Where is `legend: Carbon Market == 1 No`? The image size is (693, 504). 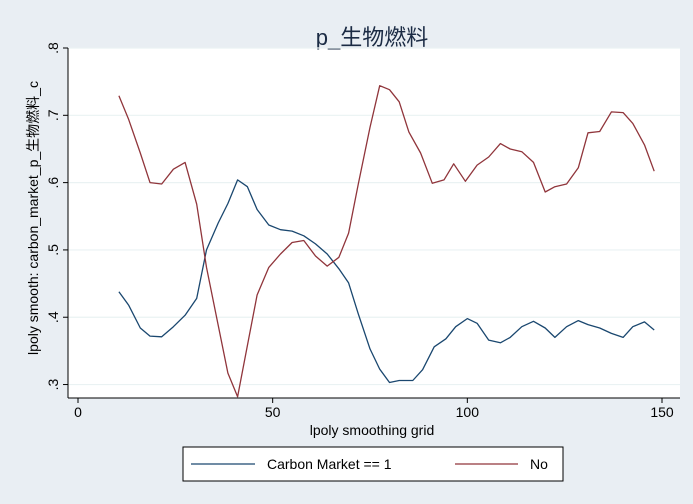
legend: Carbon Market == 1 No is located at coordinates (373, 464).